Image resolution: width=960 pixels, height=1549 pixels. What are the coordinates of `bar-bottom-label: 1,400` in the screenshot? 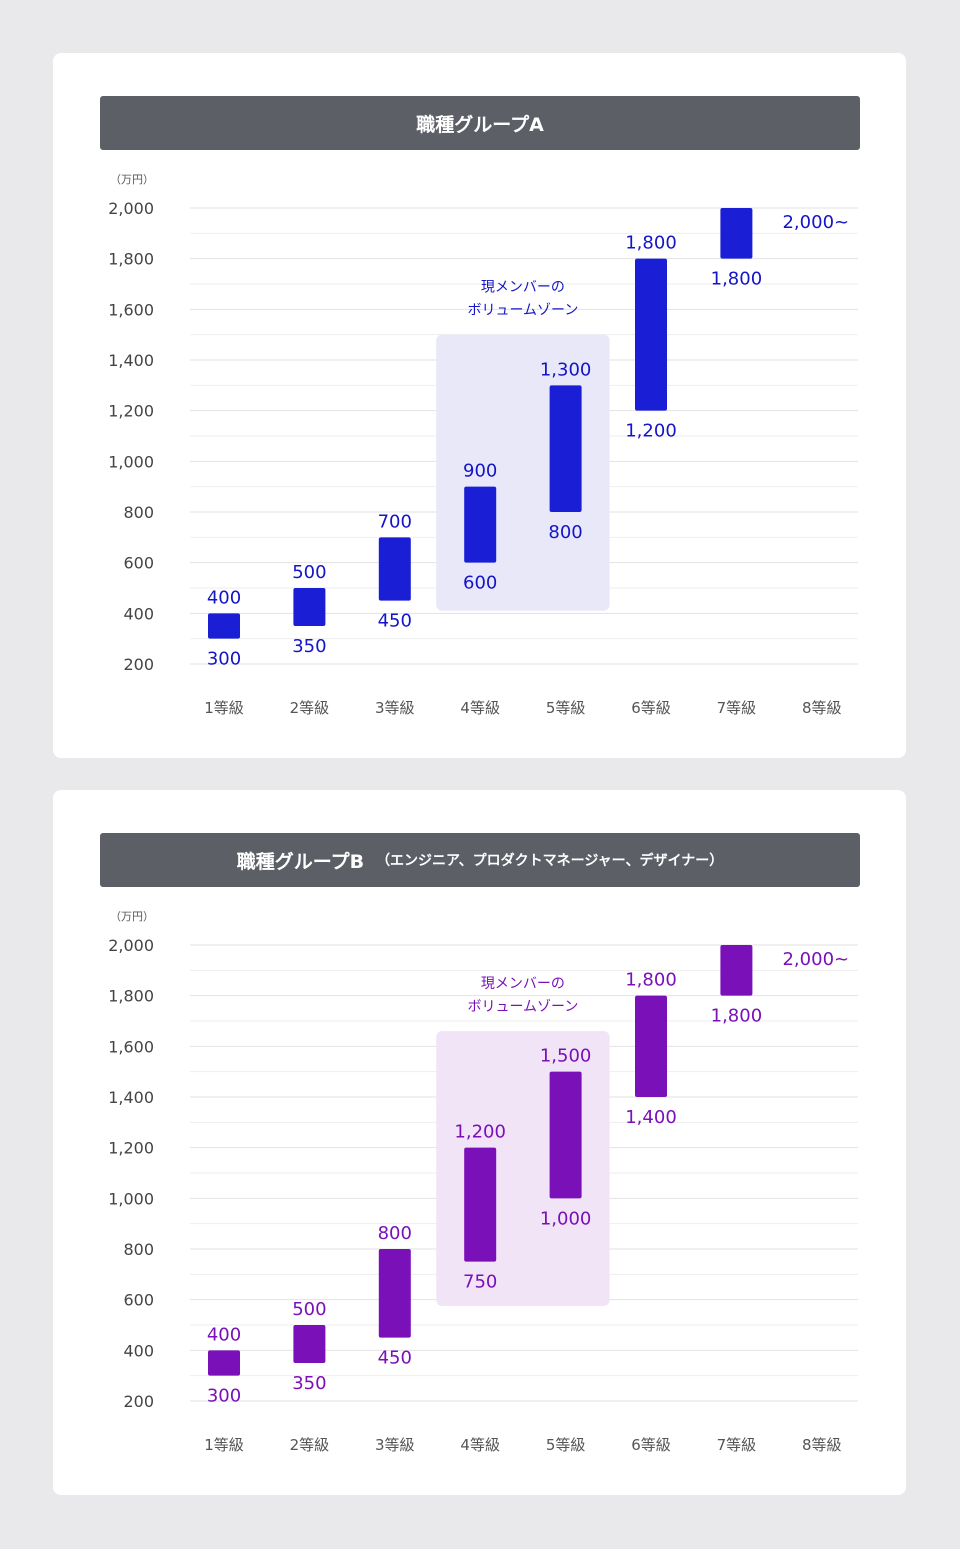 It's located at (651, 1117).